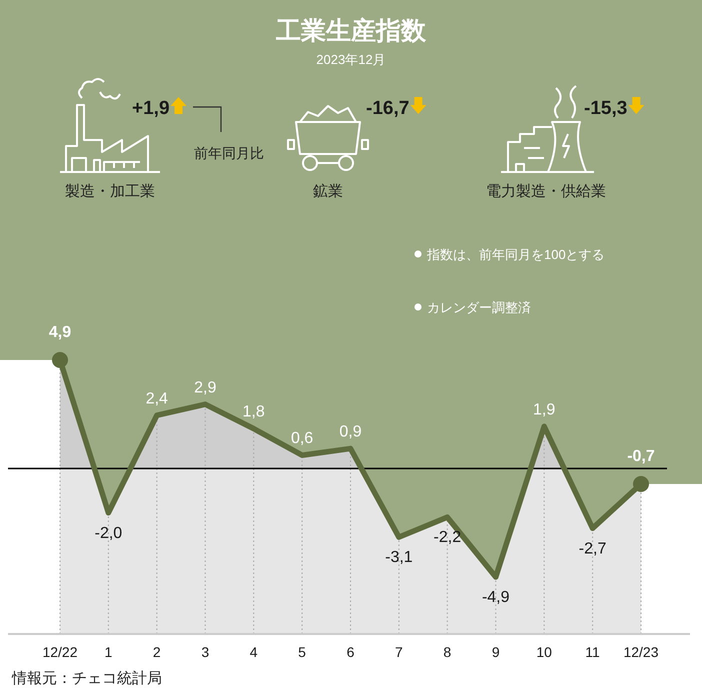 Image resolution: width=702 pixels, height=688 pixels. What do you see at coordinates (544, 652) in the screenshot?
I see `x-tick-label: 10` at bounding box center [544, 652].